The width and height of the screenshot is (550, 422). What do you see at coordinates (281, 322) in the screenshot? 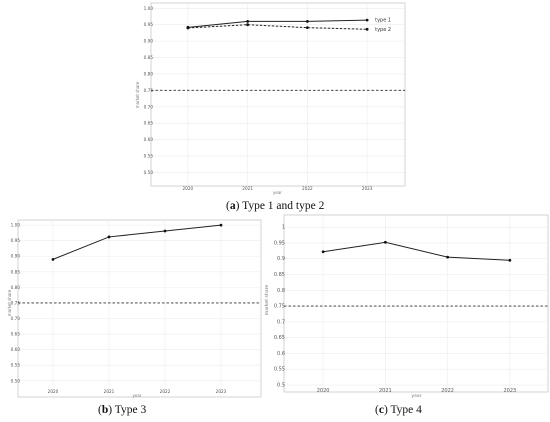
I see `chart-c-y-tick-label: 0.7` at bounding box center [281, 322].